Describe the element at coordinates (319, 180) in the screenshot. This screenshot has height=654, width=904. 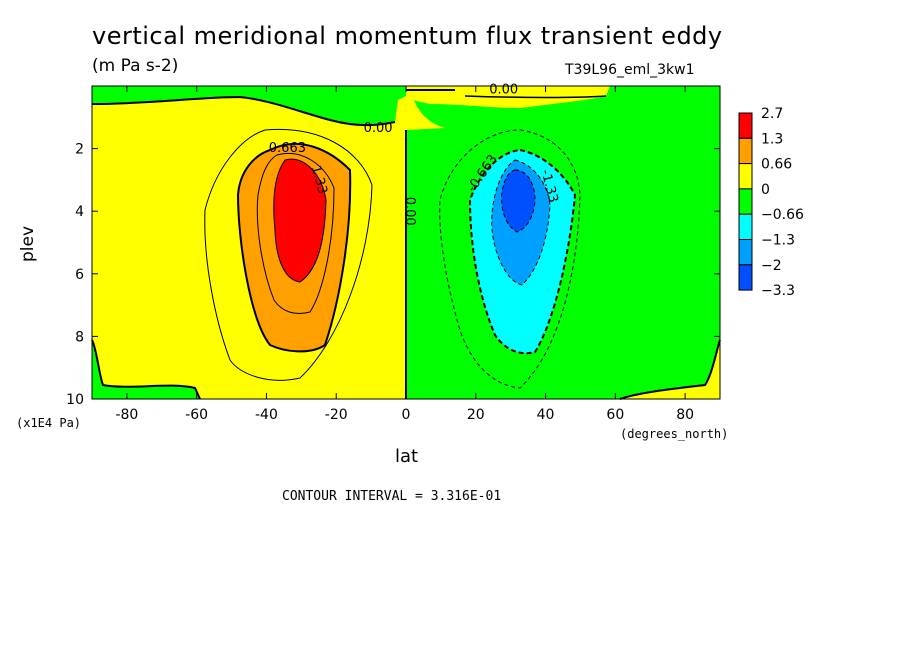
I see `contour-label: 1.33` at that location.